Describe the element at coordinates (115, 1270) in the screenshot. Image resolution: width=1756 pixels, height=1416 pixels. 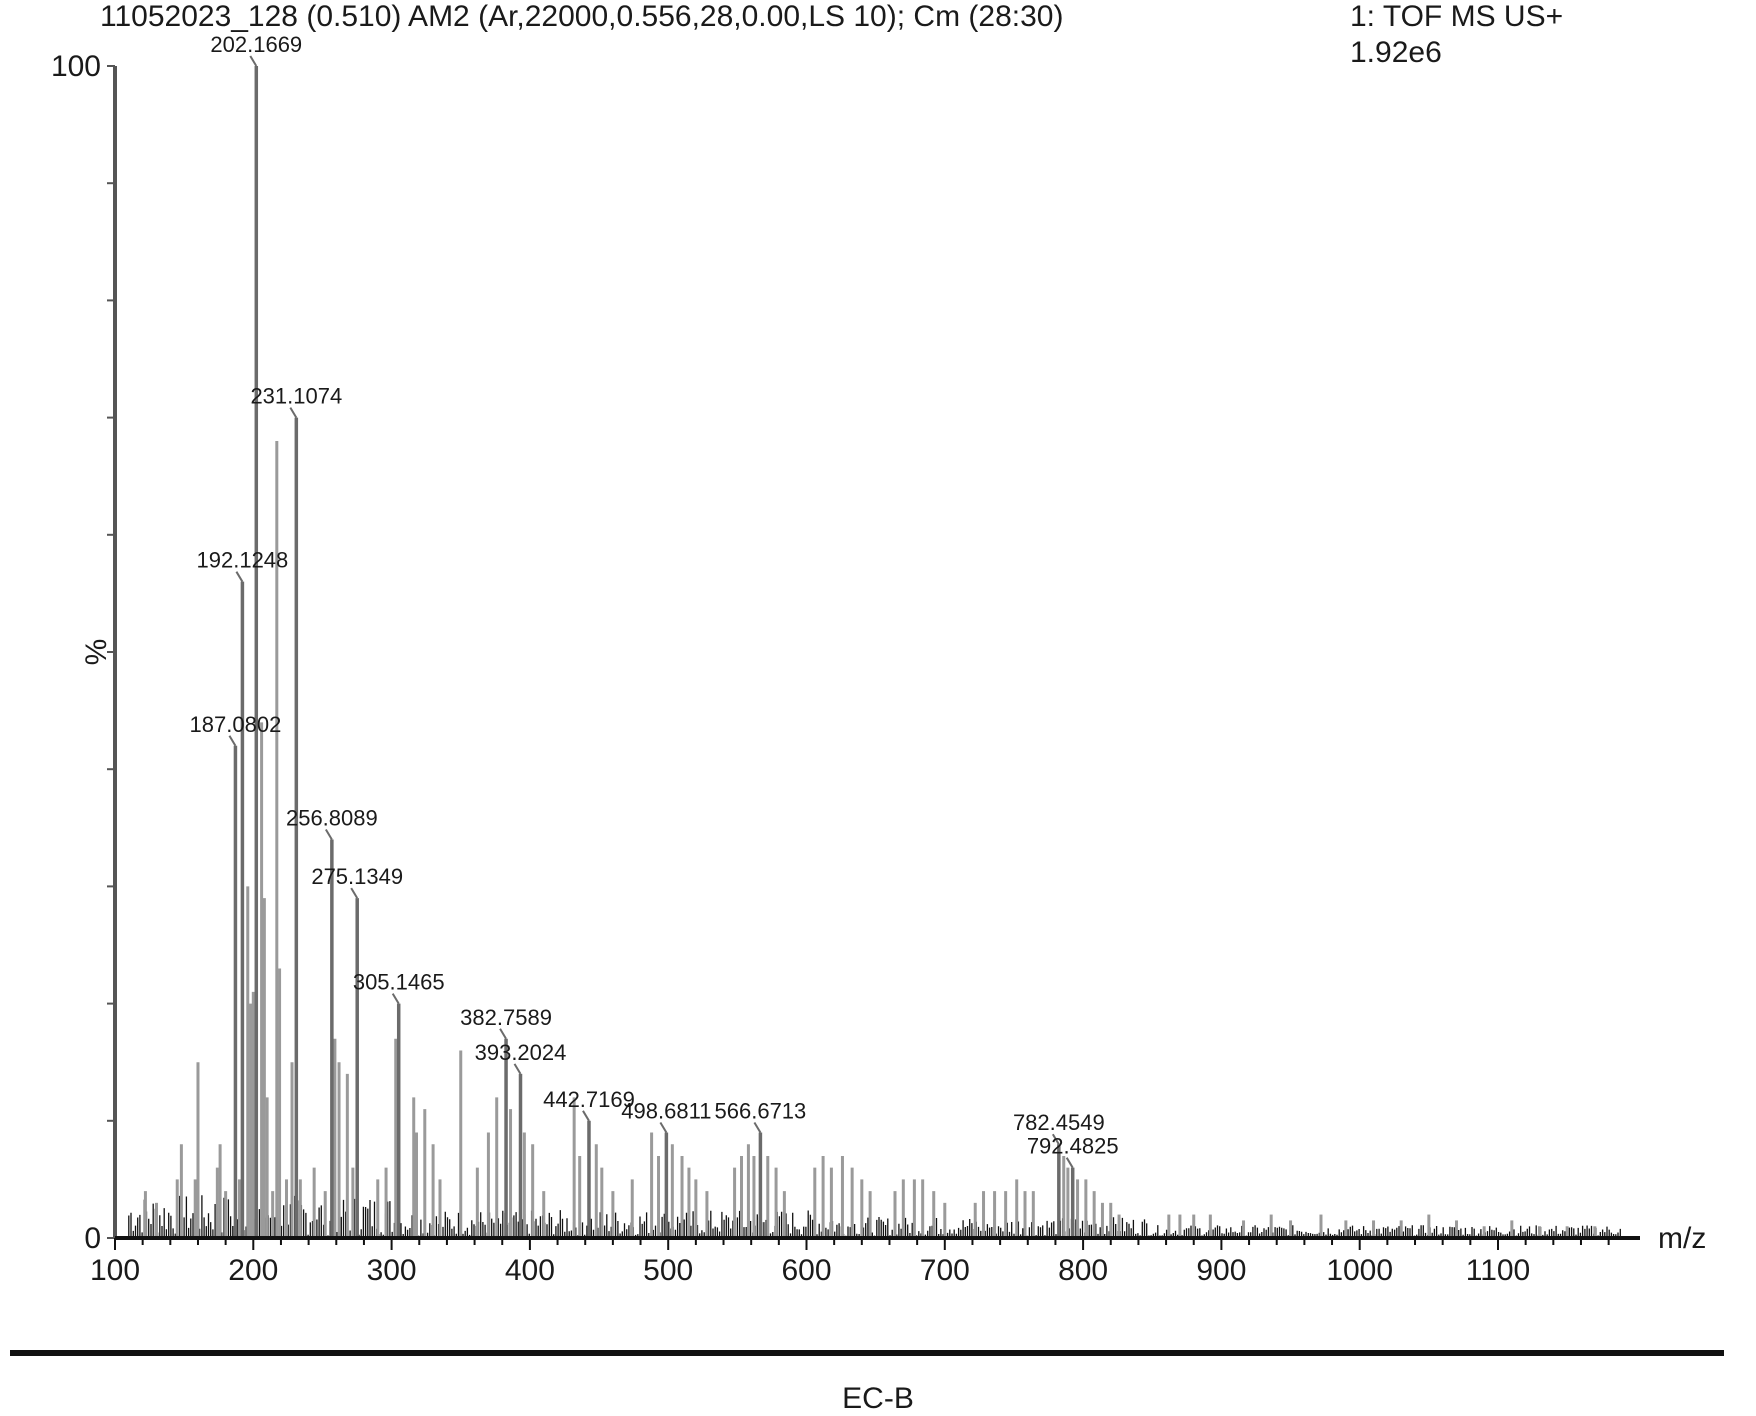
I see `x-tick-label: 100` at that location.